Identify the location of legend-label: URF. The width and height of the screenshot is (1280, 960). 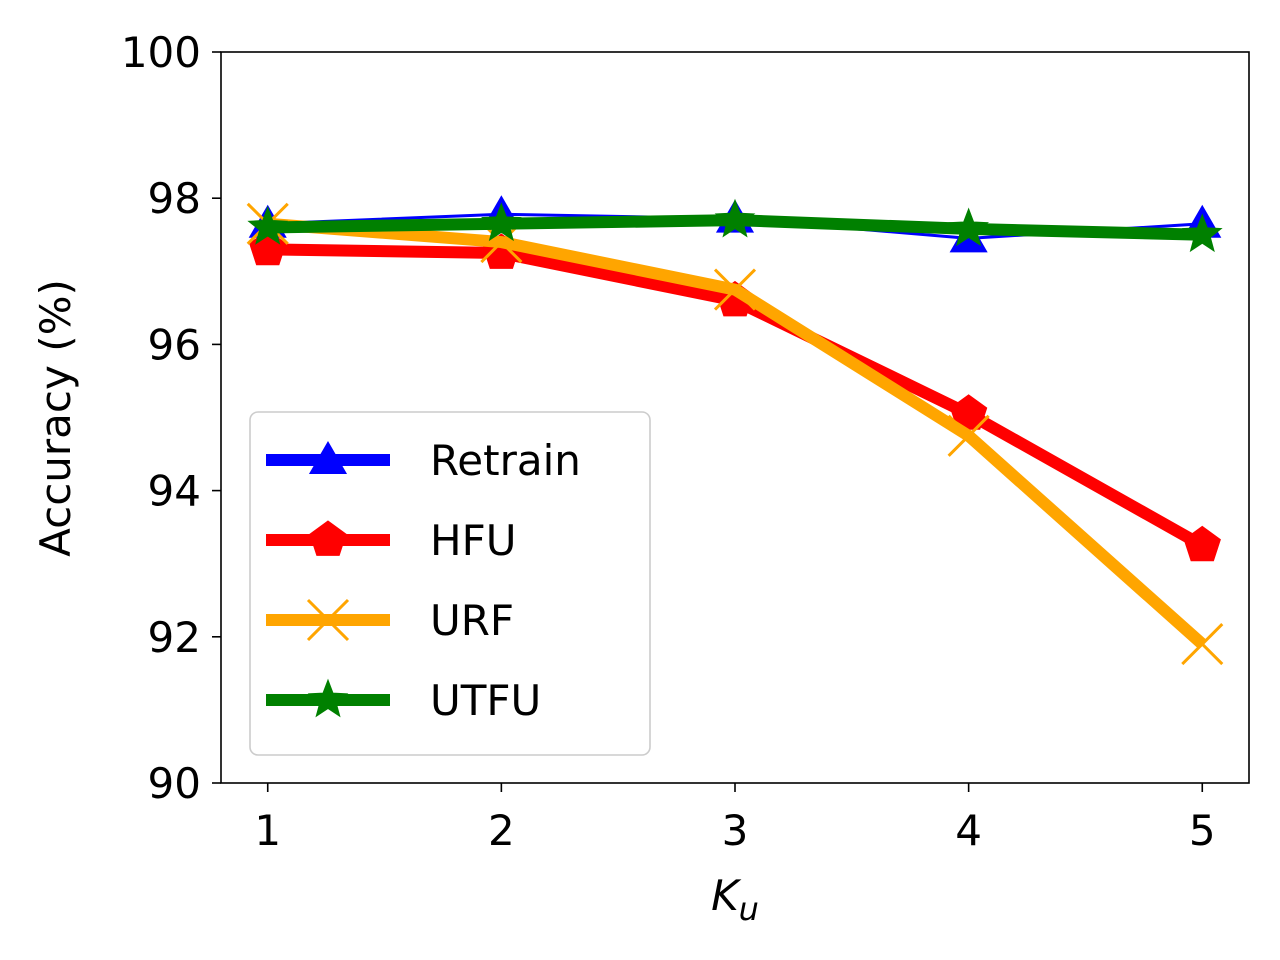
(472, 620).